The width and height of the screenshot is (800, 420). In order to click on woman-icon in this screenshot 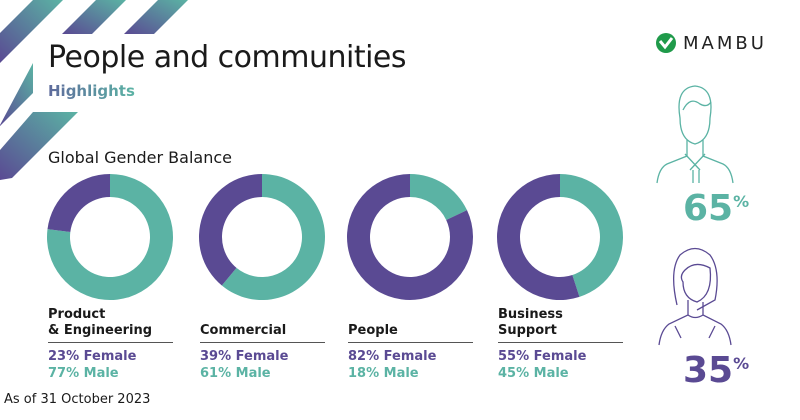, I will do `click(695, 296)`.